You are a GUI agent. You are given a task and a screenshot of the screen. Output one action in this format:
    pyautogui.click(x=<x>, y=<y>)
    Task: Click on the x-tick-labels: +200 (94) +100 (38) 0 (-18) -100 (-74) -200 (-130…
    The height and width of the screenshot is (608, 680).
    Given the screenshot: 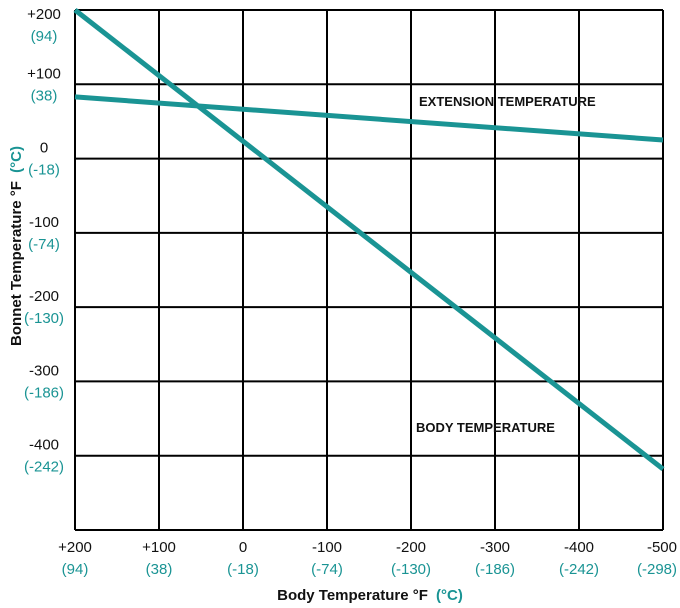 What is the action you would take?
    pyautogui.click(x=367, y=558)
    